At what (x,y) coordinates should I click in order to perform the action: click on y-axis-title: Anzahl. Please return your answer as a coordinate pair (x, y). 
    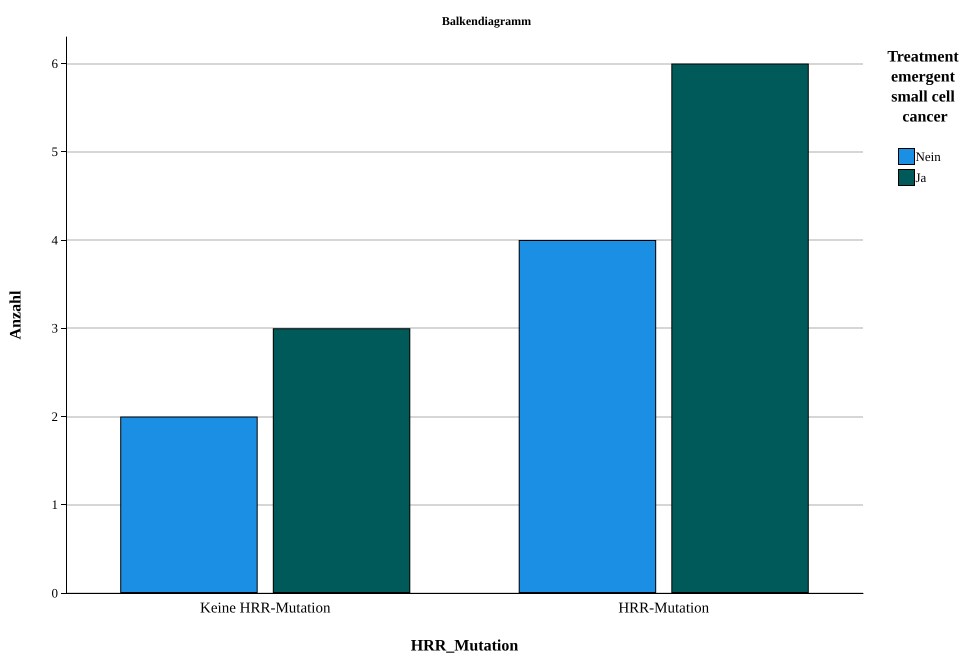
    Looking at the image, I should click on (16, 315).